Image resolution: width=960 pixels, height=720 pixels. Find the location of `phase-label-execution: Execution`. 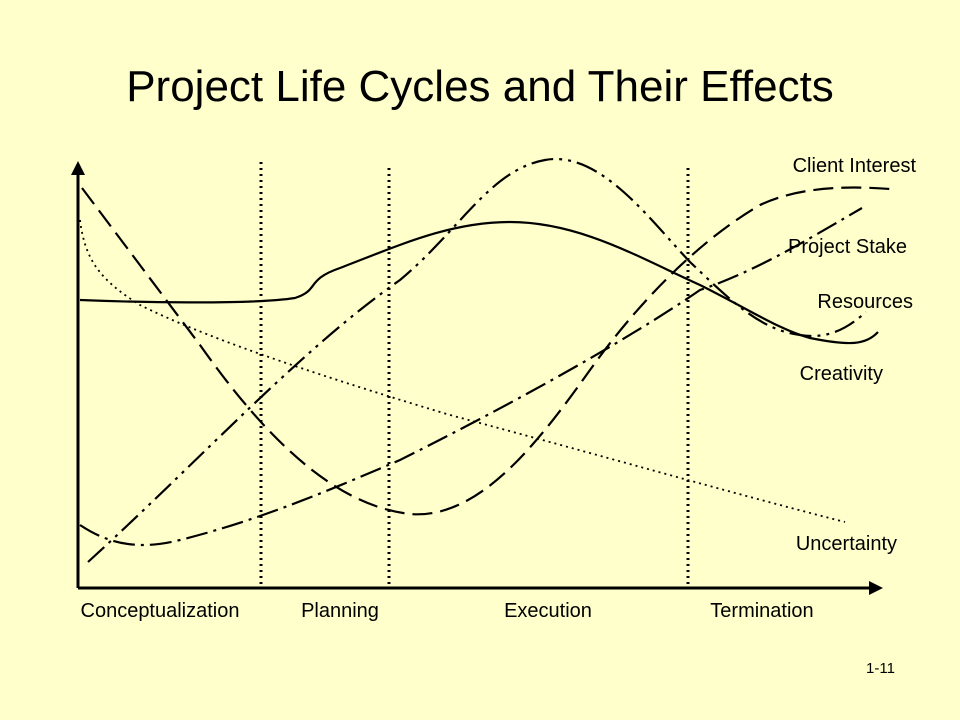

phase-label-execution: Execution is located at coordinates (548, 611).